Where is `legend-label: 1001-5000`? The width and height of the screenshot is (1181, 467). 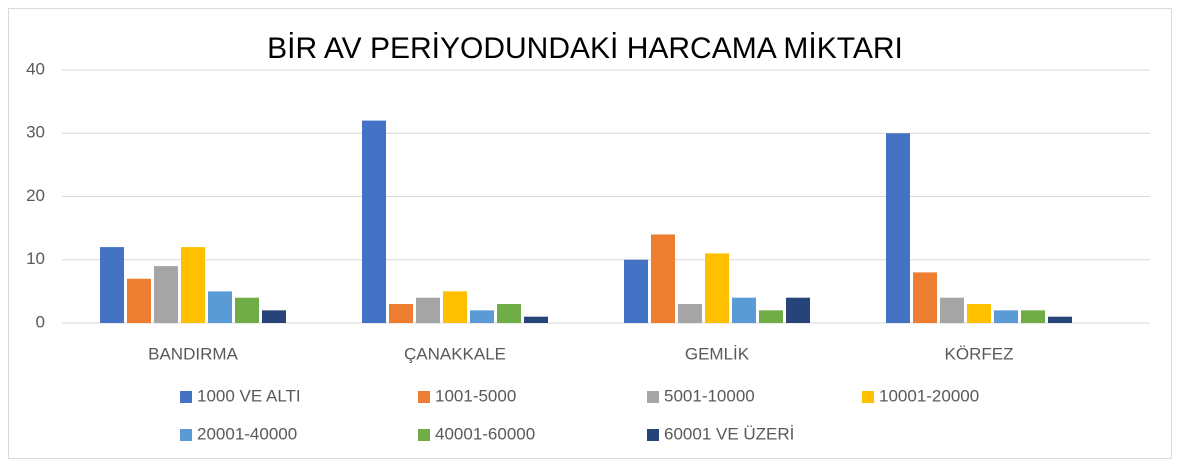 legend-label: 1001-5000 is located at coordinates (475, 395).